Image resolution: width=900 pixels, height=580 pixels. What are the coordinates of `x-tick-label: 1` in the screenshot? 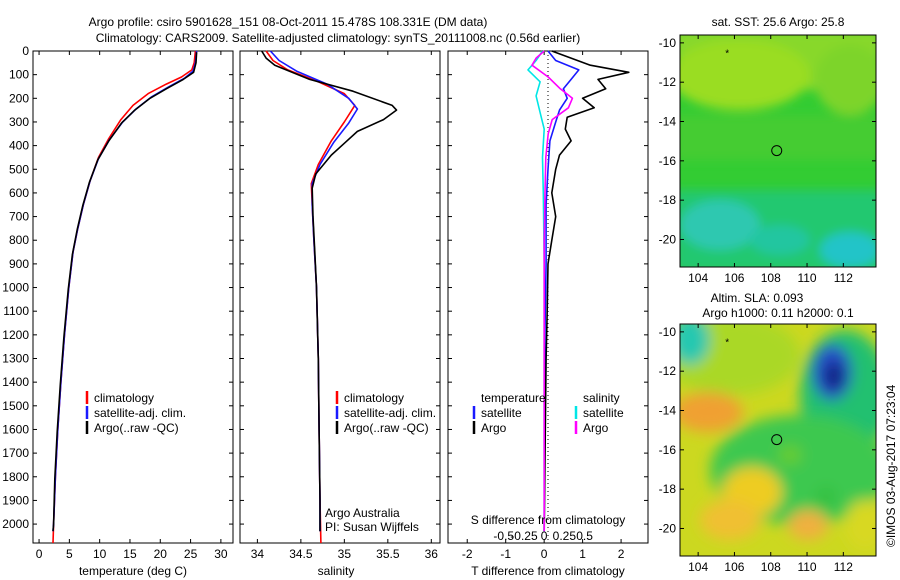 It's located at (582, 554).